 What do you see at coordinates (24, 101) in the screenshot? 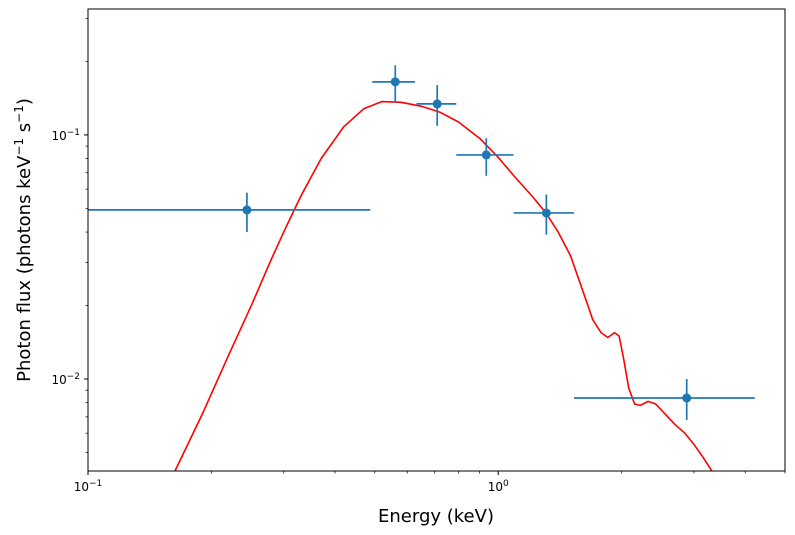
I see `y-label-end: )` at bounding box center [24, 101].